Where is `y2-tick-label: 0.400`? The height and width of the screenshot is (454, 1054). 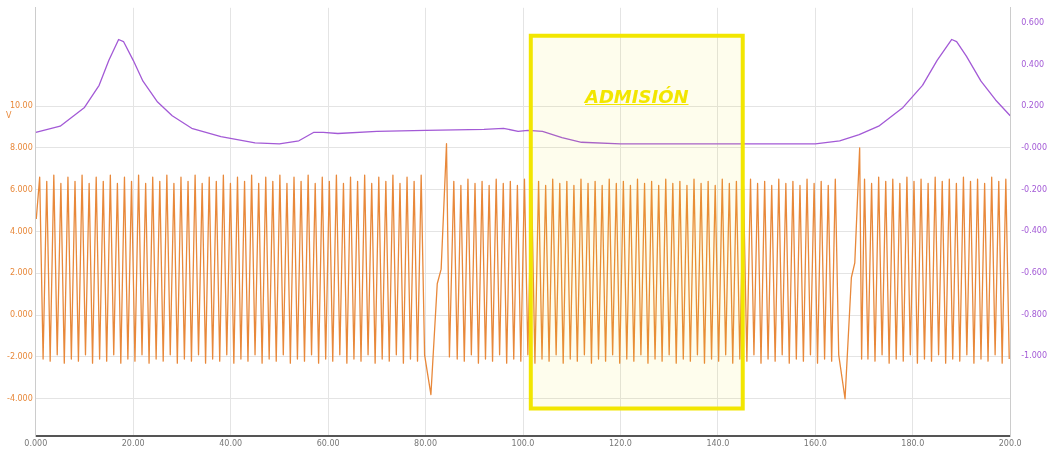
y2-tick-label: 0.400 is located at coordinates (1033, 64).